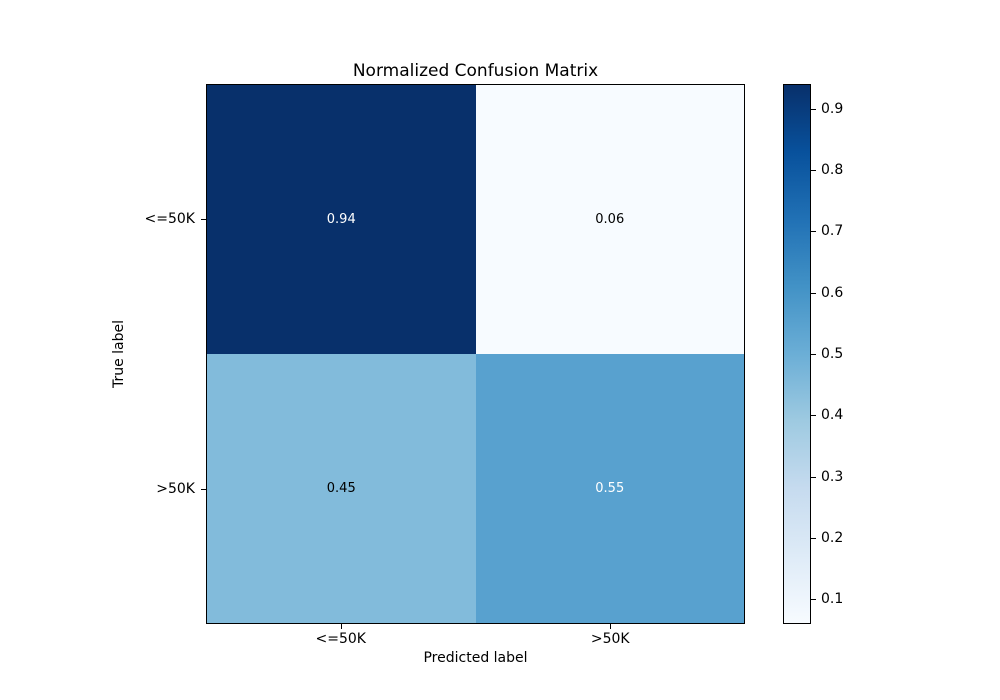  Describe the element at coordinates (832, 538) in the screenshot. I see `colorbar-tick-label: 0.2` at that location.